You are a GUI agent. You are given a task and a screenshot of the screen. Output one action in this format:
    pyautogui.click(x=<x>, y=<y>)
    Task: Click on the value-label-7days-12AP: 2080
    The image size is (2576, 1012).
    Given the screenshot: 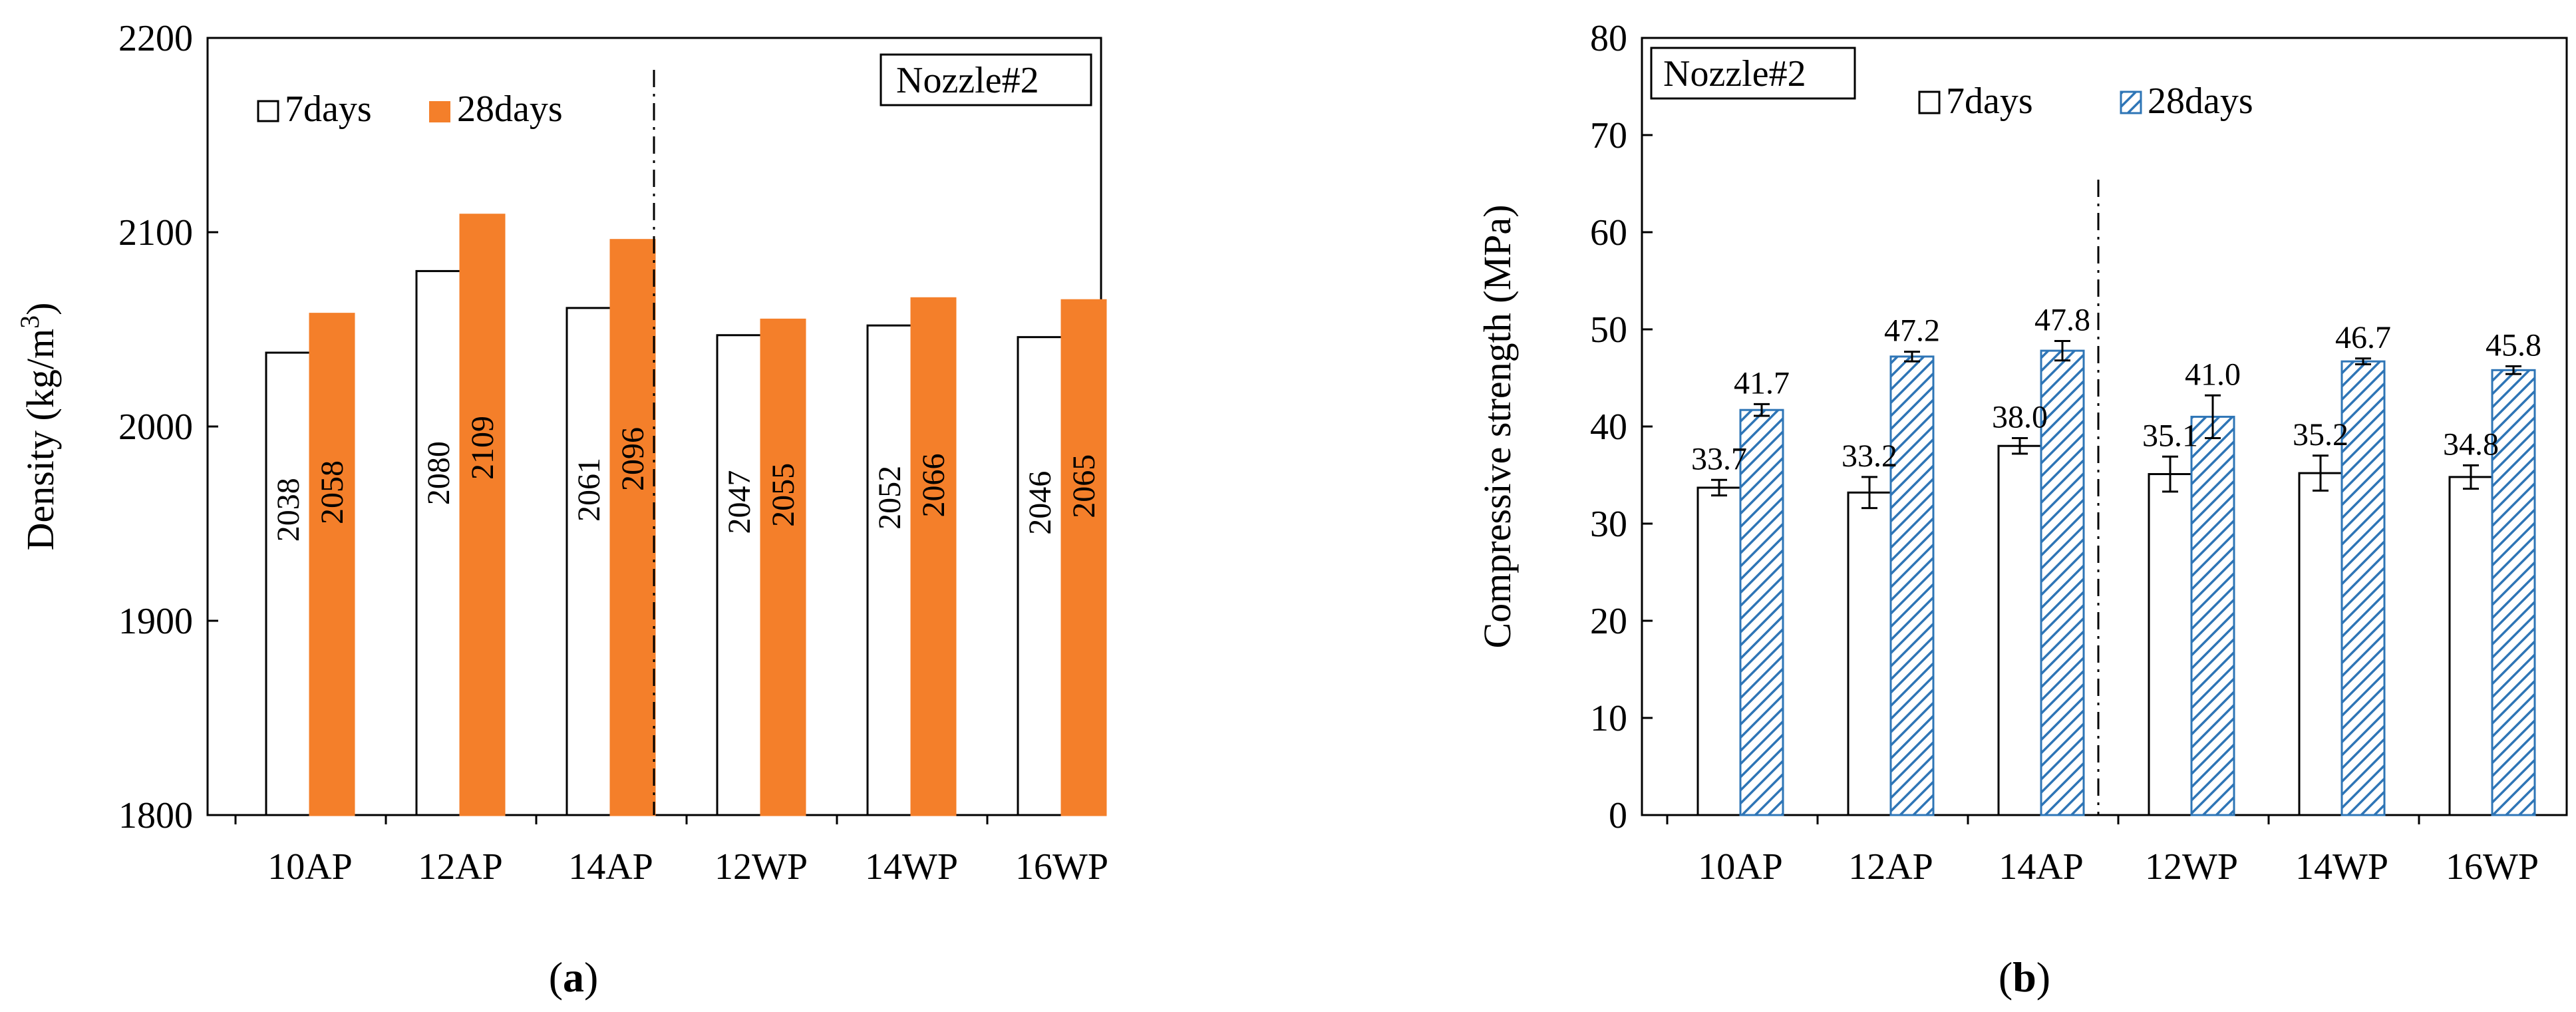 What is the action you would take?
    pyautogui.click(x=438, y=473)
    